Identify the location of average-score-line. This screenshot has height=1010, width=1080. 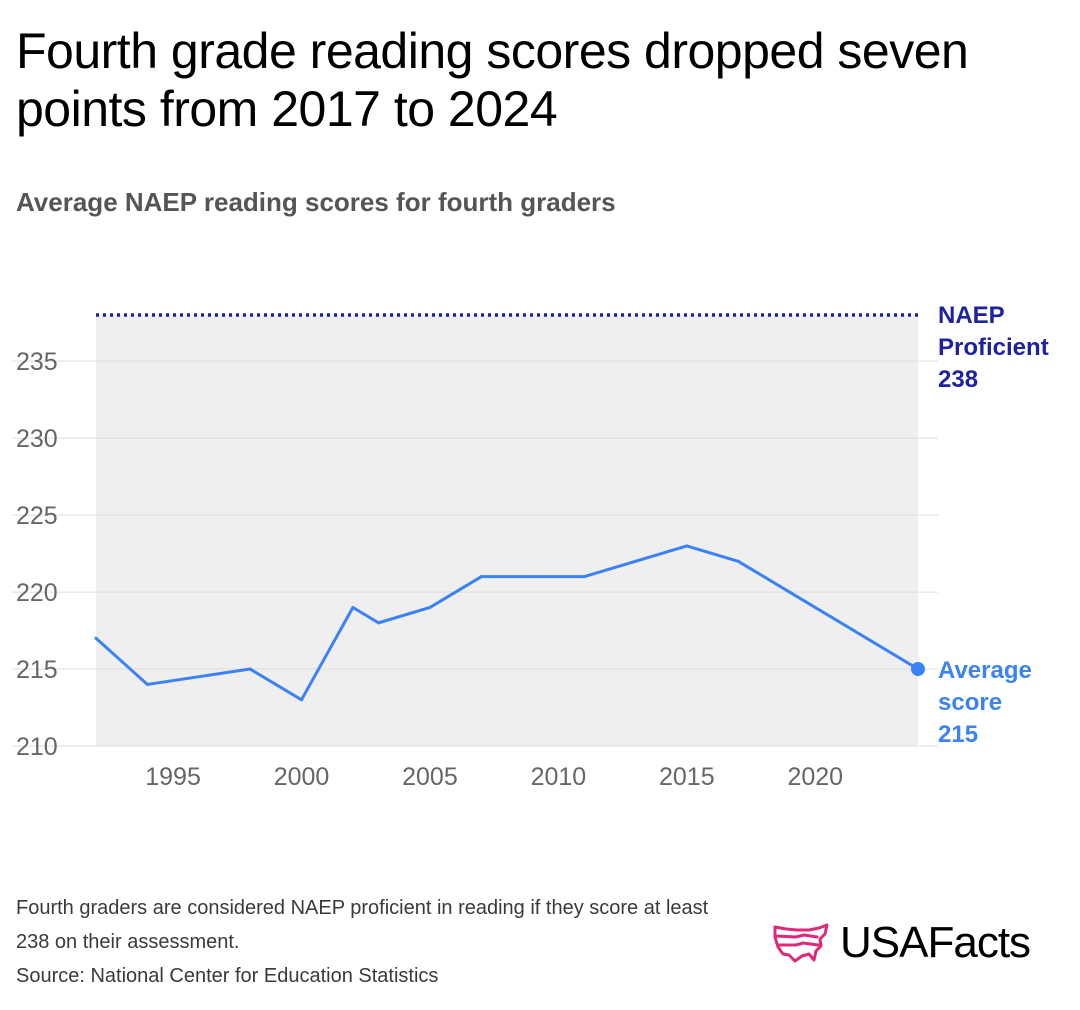
(507, 623).